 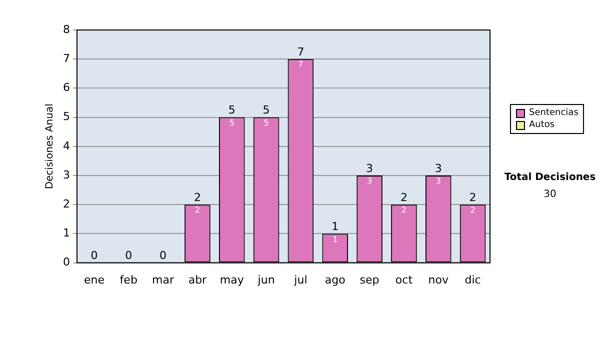 What do you see at coordinates (542, 125) in the screenshot?
I see `legend-label: Autos` at bounding box center [542, 125].